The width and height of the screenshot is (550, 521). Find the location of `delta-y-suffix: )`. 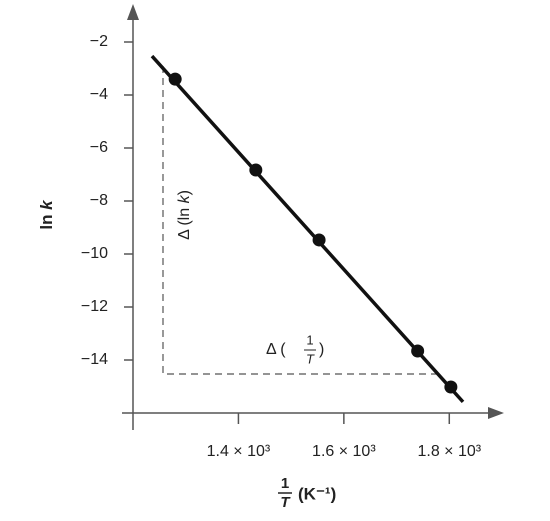

delta-y-suffix: ) is located at coordinates (184, 192).